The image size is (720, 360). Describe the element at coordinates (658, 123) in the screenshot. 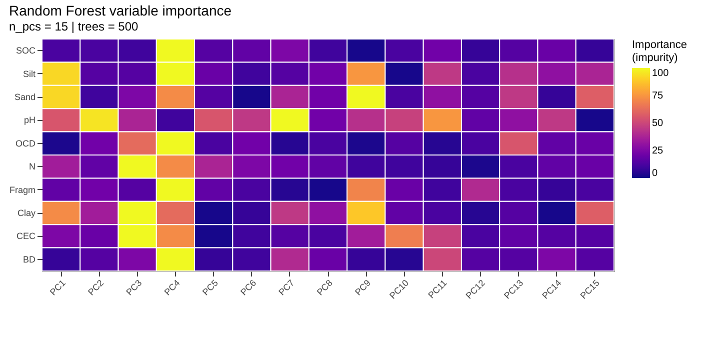

I see `color-bar-label: 50` at that location.